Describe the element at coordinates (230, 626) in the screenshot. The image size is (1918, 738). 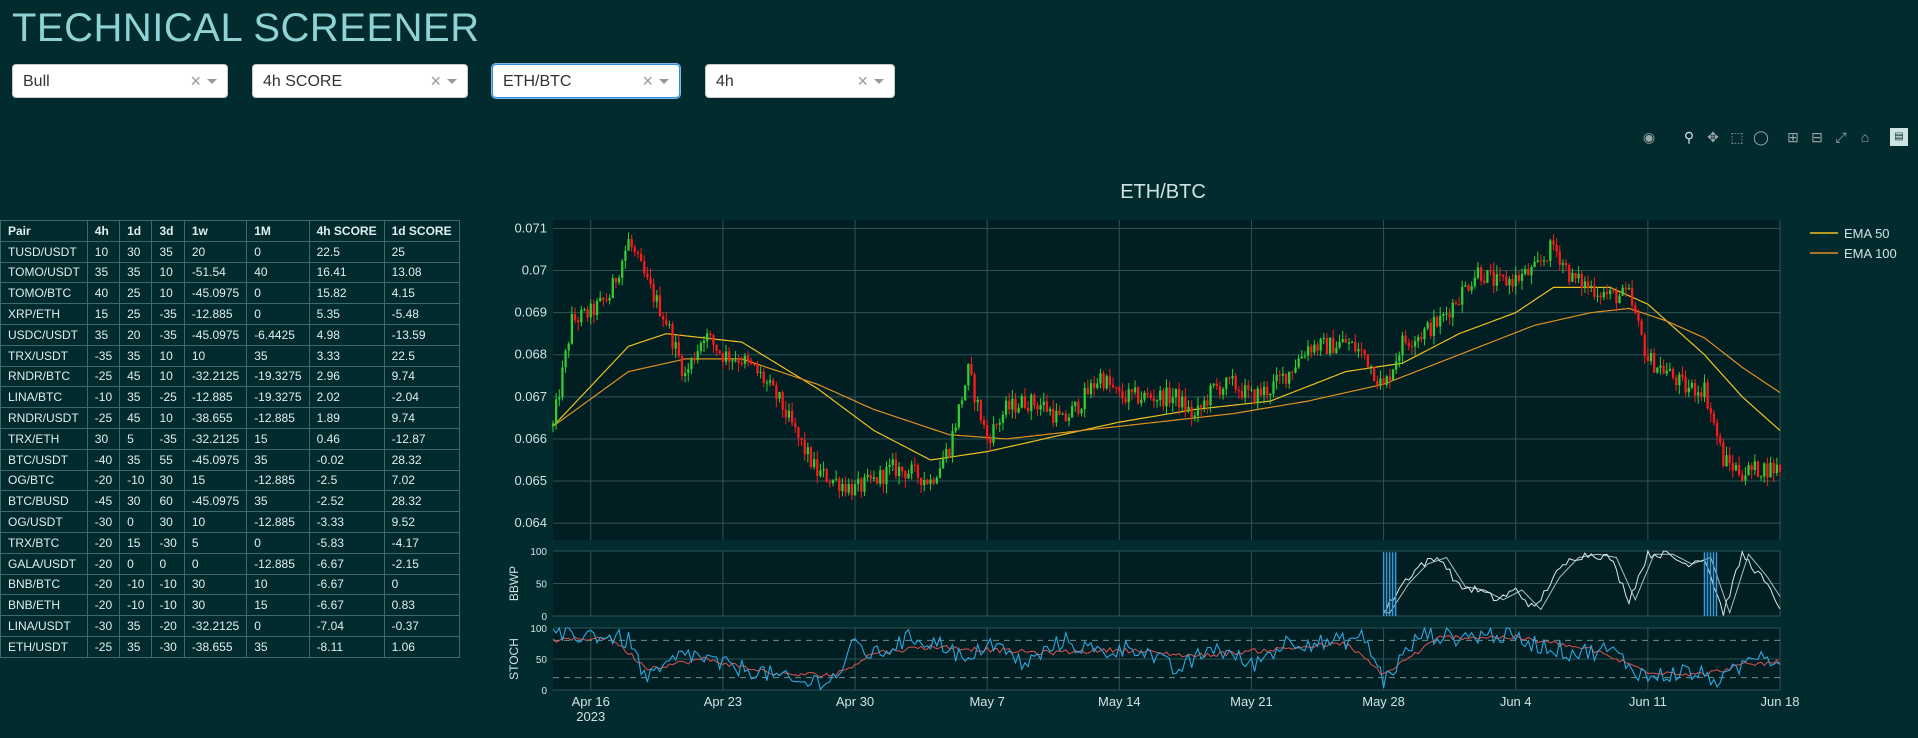
I see `table-row: LINA/USDT -30 35 -20 -32.2125 0 -7.04 -0.37` at that location.